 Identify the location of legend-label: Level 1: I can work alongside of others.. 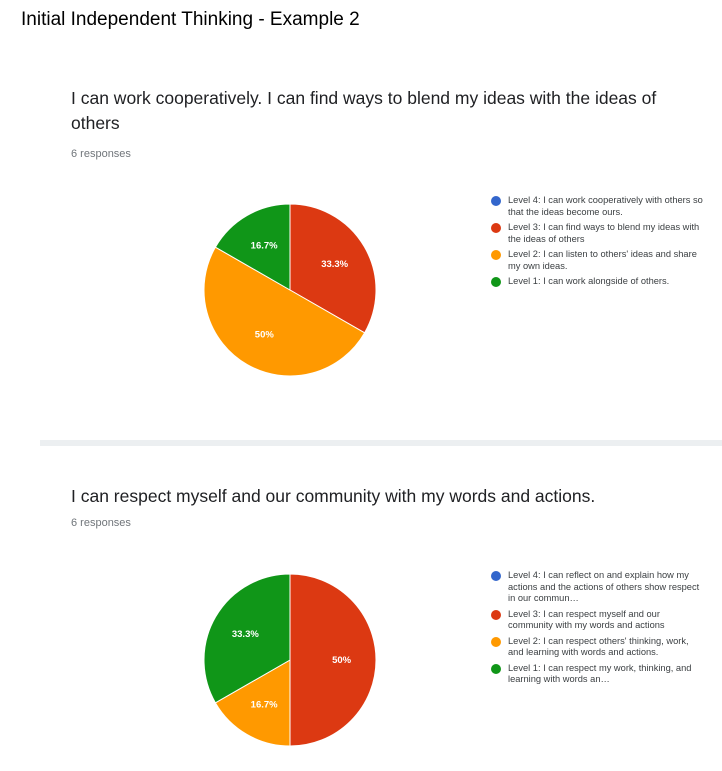
(589, 281).